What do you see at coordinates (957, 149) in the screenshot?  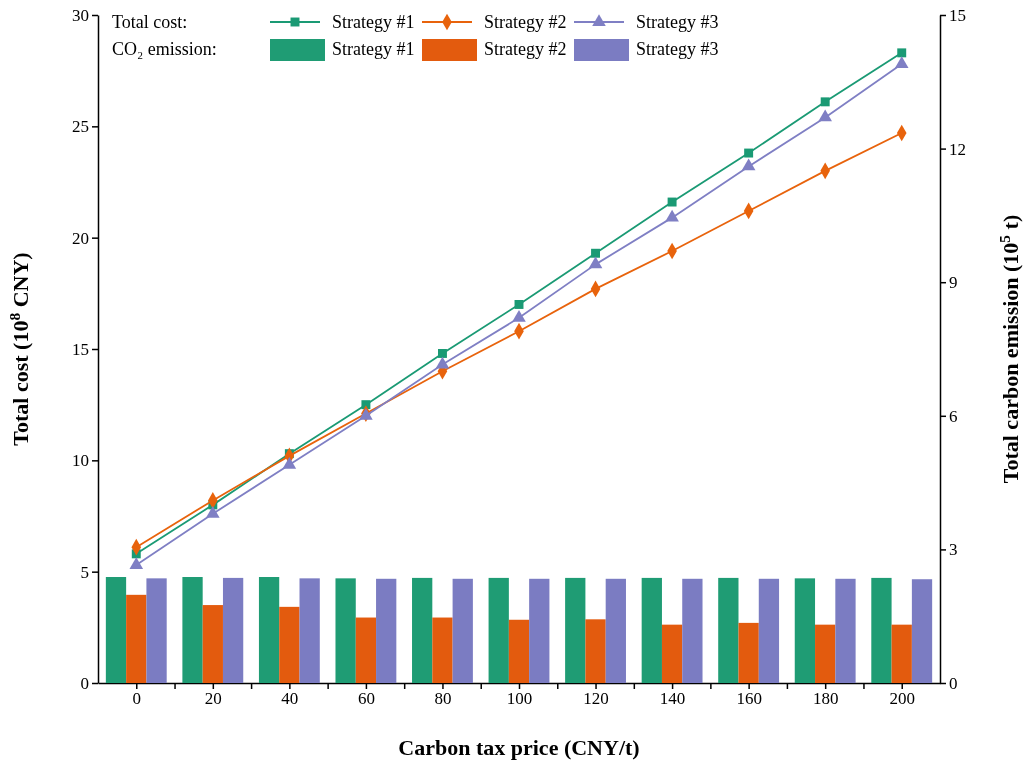 I see `y2-tick-label: 12` at bounding box center [957, 149].